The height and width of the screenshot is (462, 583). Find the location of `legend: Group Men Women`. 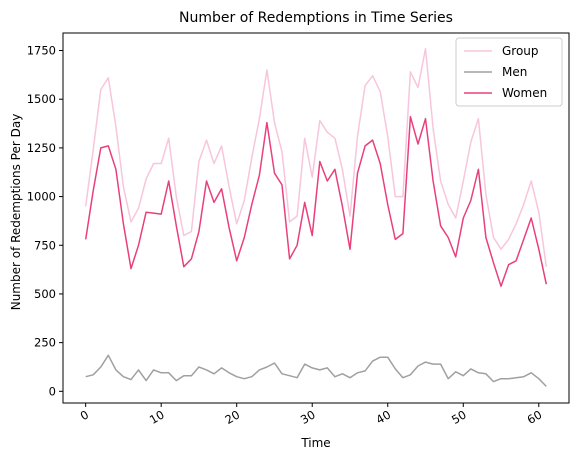

legend: Group Men Women is located at coordinates (509, 72).